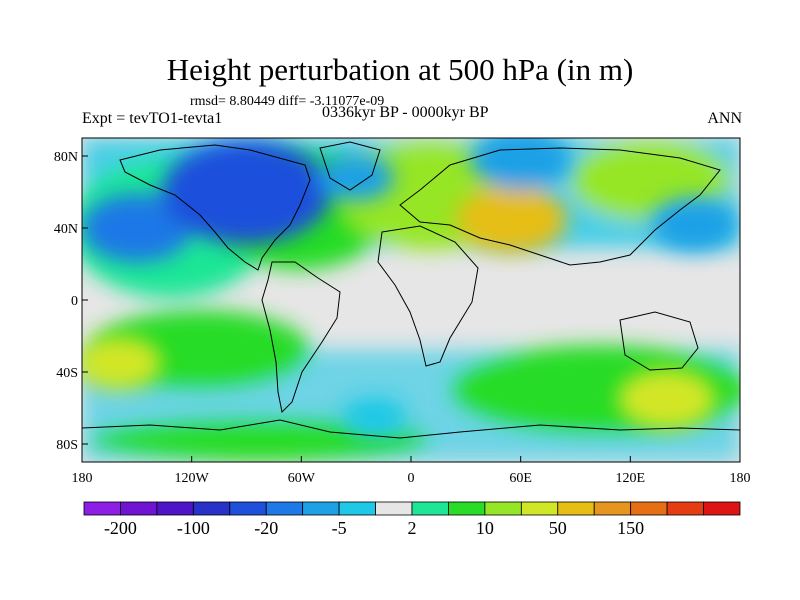 The image size is (800, 600). I want to click on north-america-coast, so click(215, 207).